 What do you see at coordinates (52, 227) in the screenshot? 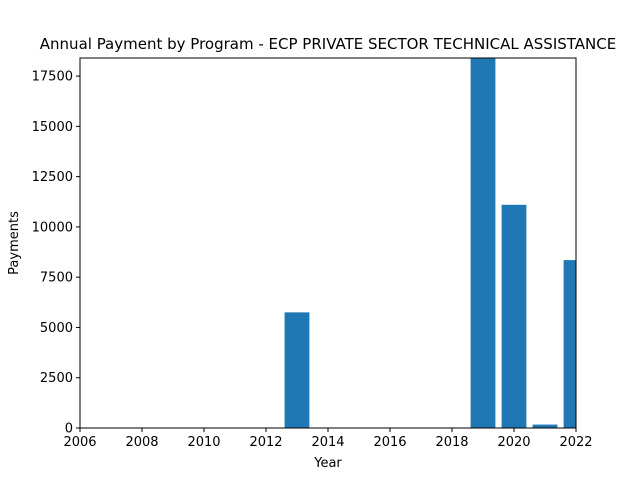
I see `y-tick-label: 10000` at bounding box center [52, 227].